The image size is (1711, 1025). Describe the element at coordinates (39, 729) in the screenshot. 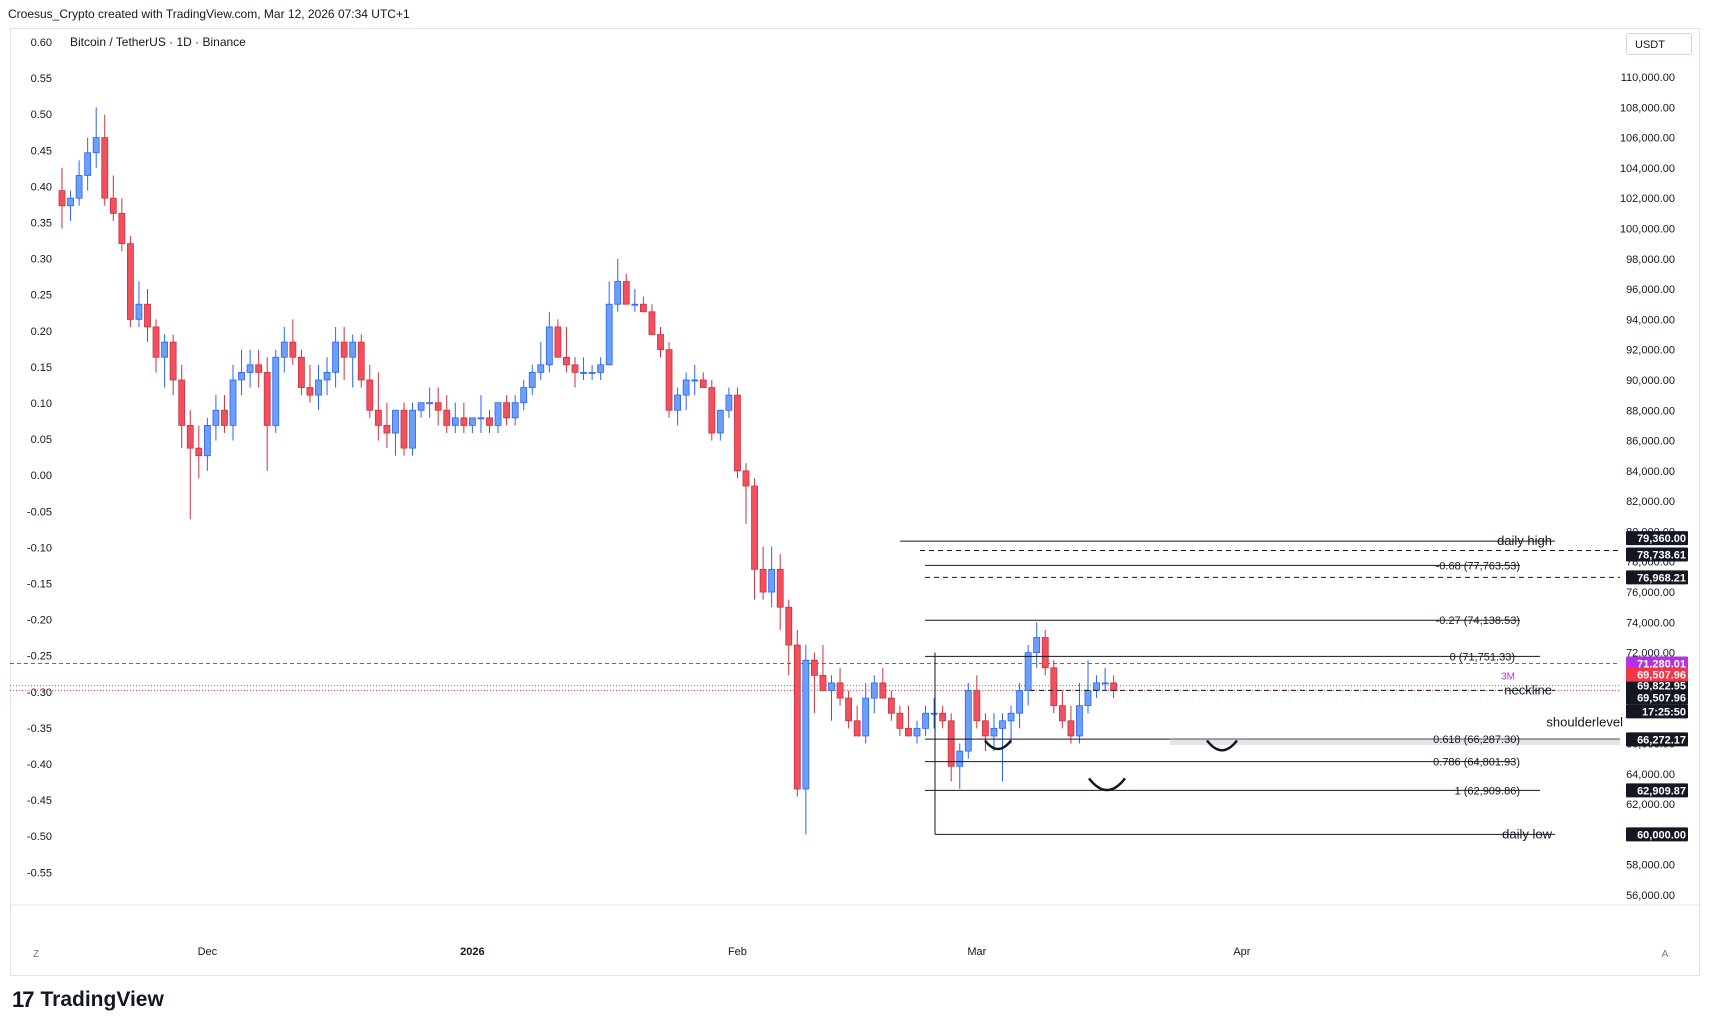

I see `left-tick-label: -0.35` at that location.